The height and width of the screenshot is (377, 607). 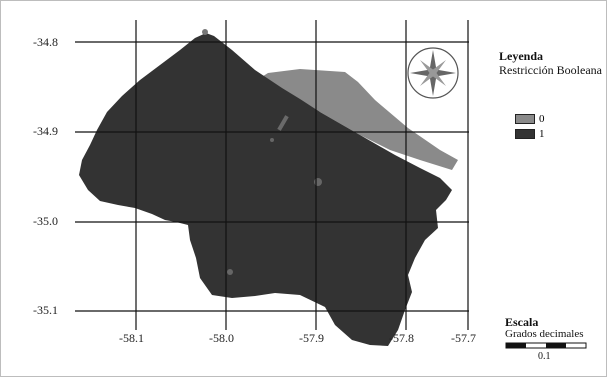 I want to click on lon-label: -58.1, so click(x=131, y=338).